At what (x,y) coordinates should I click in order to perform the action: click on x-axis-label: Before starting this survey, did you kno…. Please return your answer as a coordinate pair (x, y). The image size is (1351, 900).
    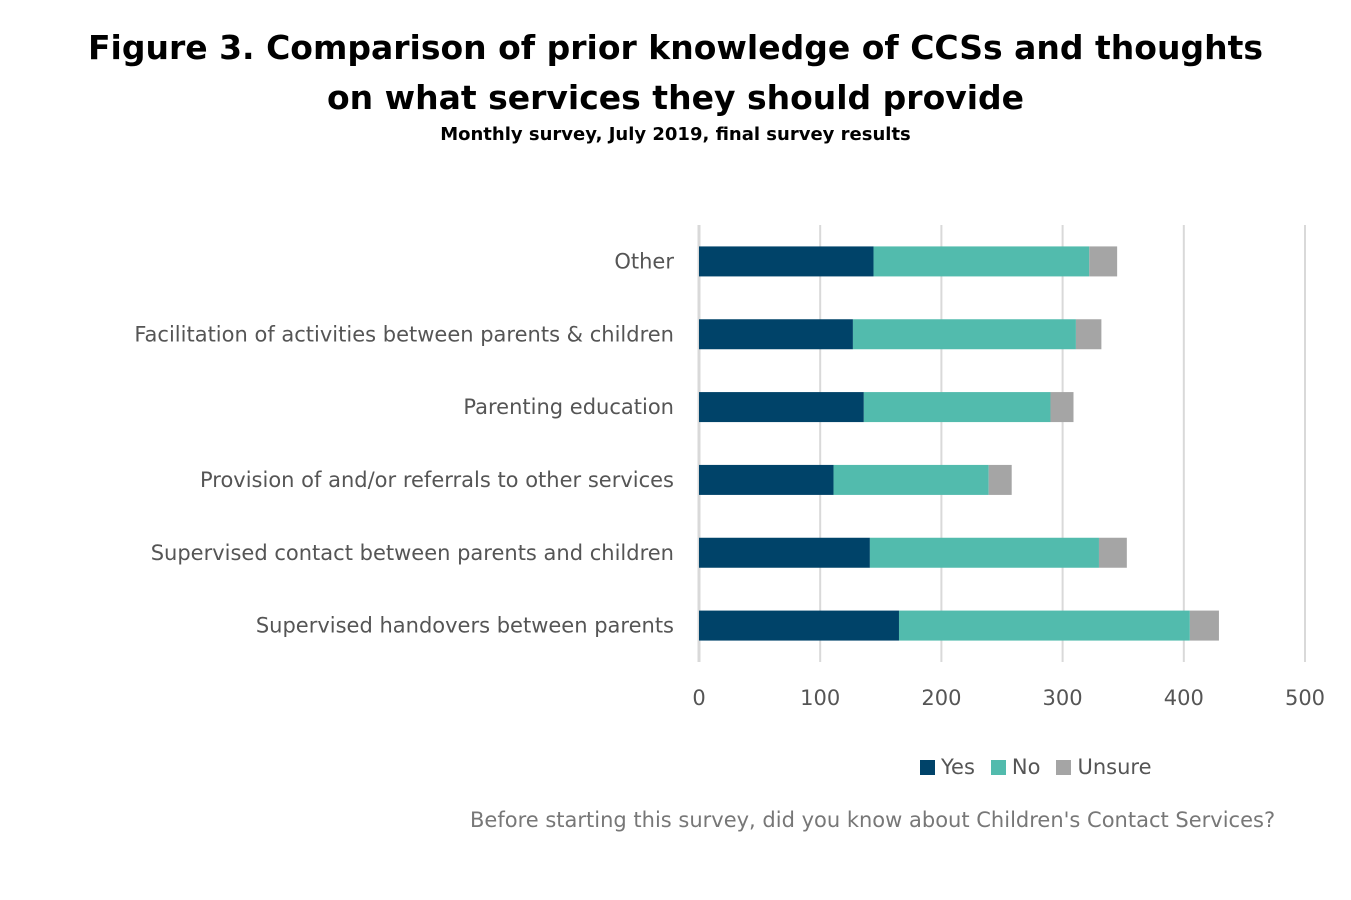
    Looking at the image, I should click on (873, 820).